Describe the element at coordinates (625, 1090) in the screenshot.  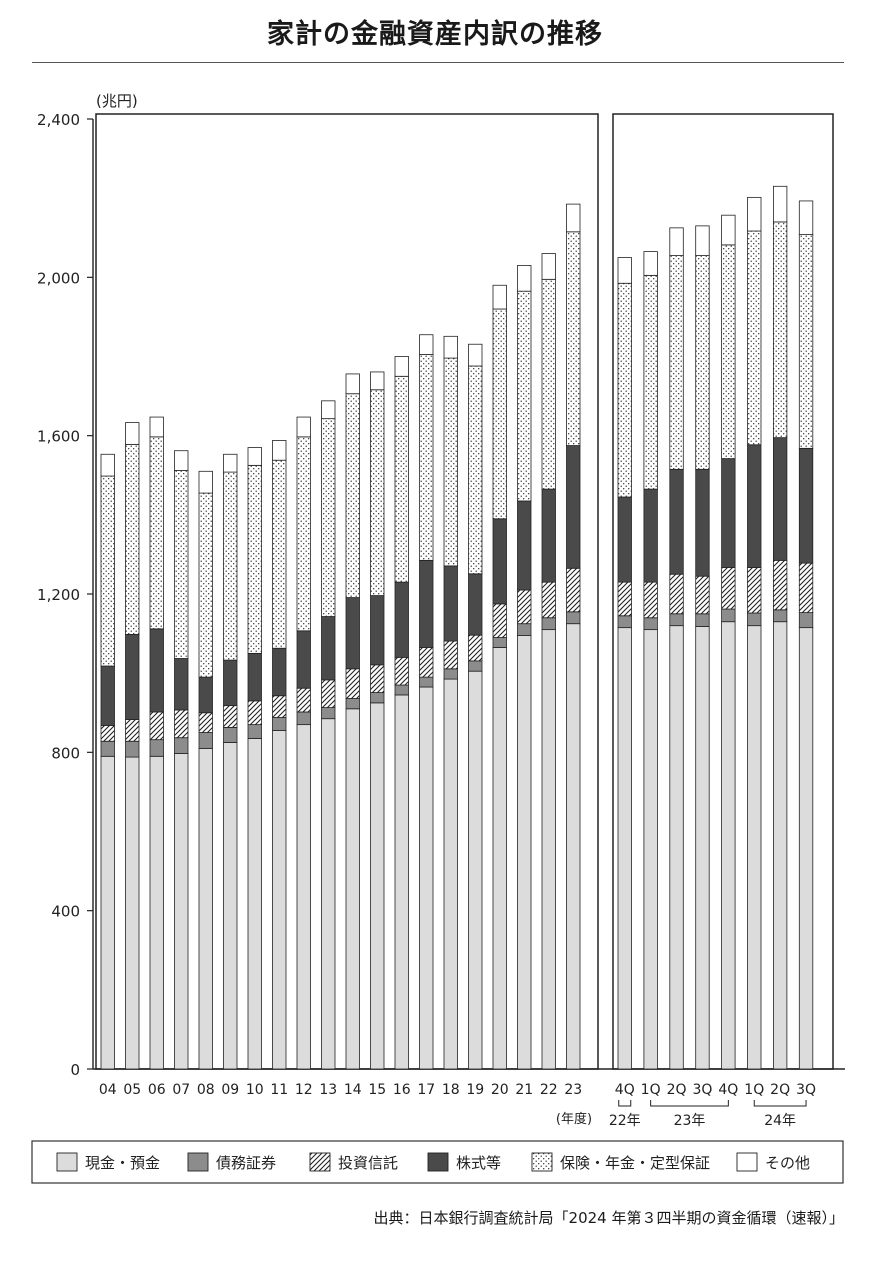
I see `x-tick-label: 4Q` at that location.